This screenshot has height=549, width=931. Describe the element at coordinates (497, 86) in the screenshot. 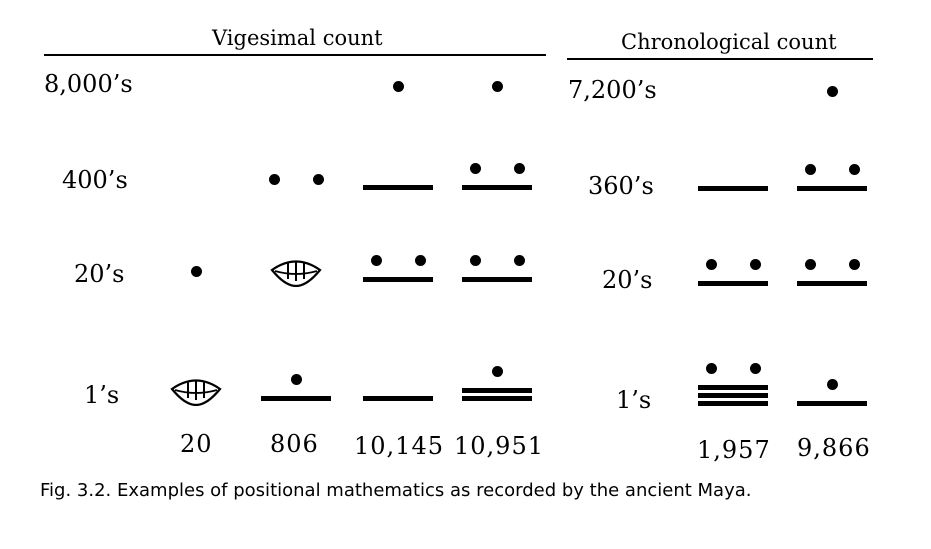

I see `vig-4-place-0-dot` at that location.